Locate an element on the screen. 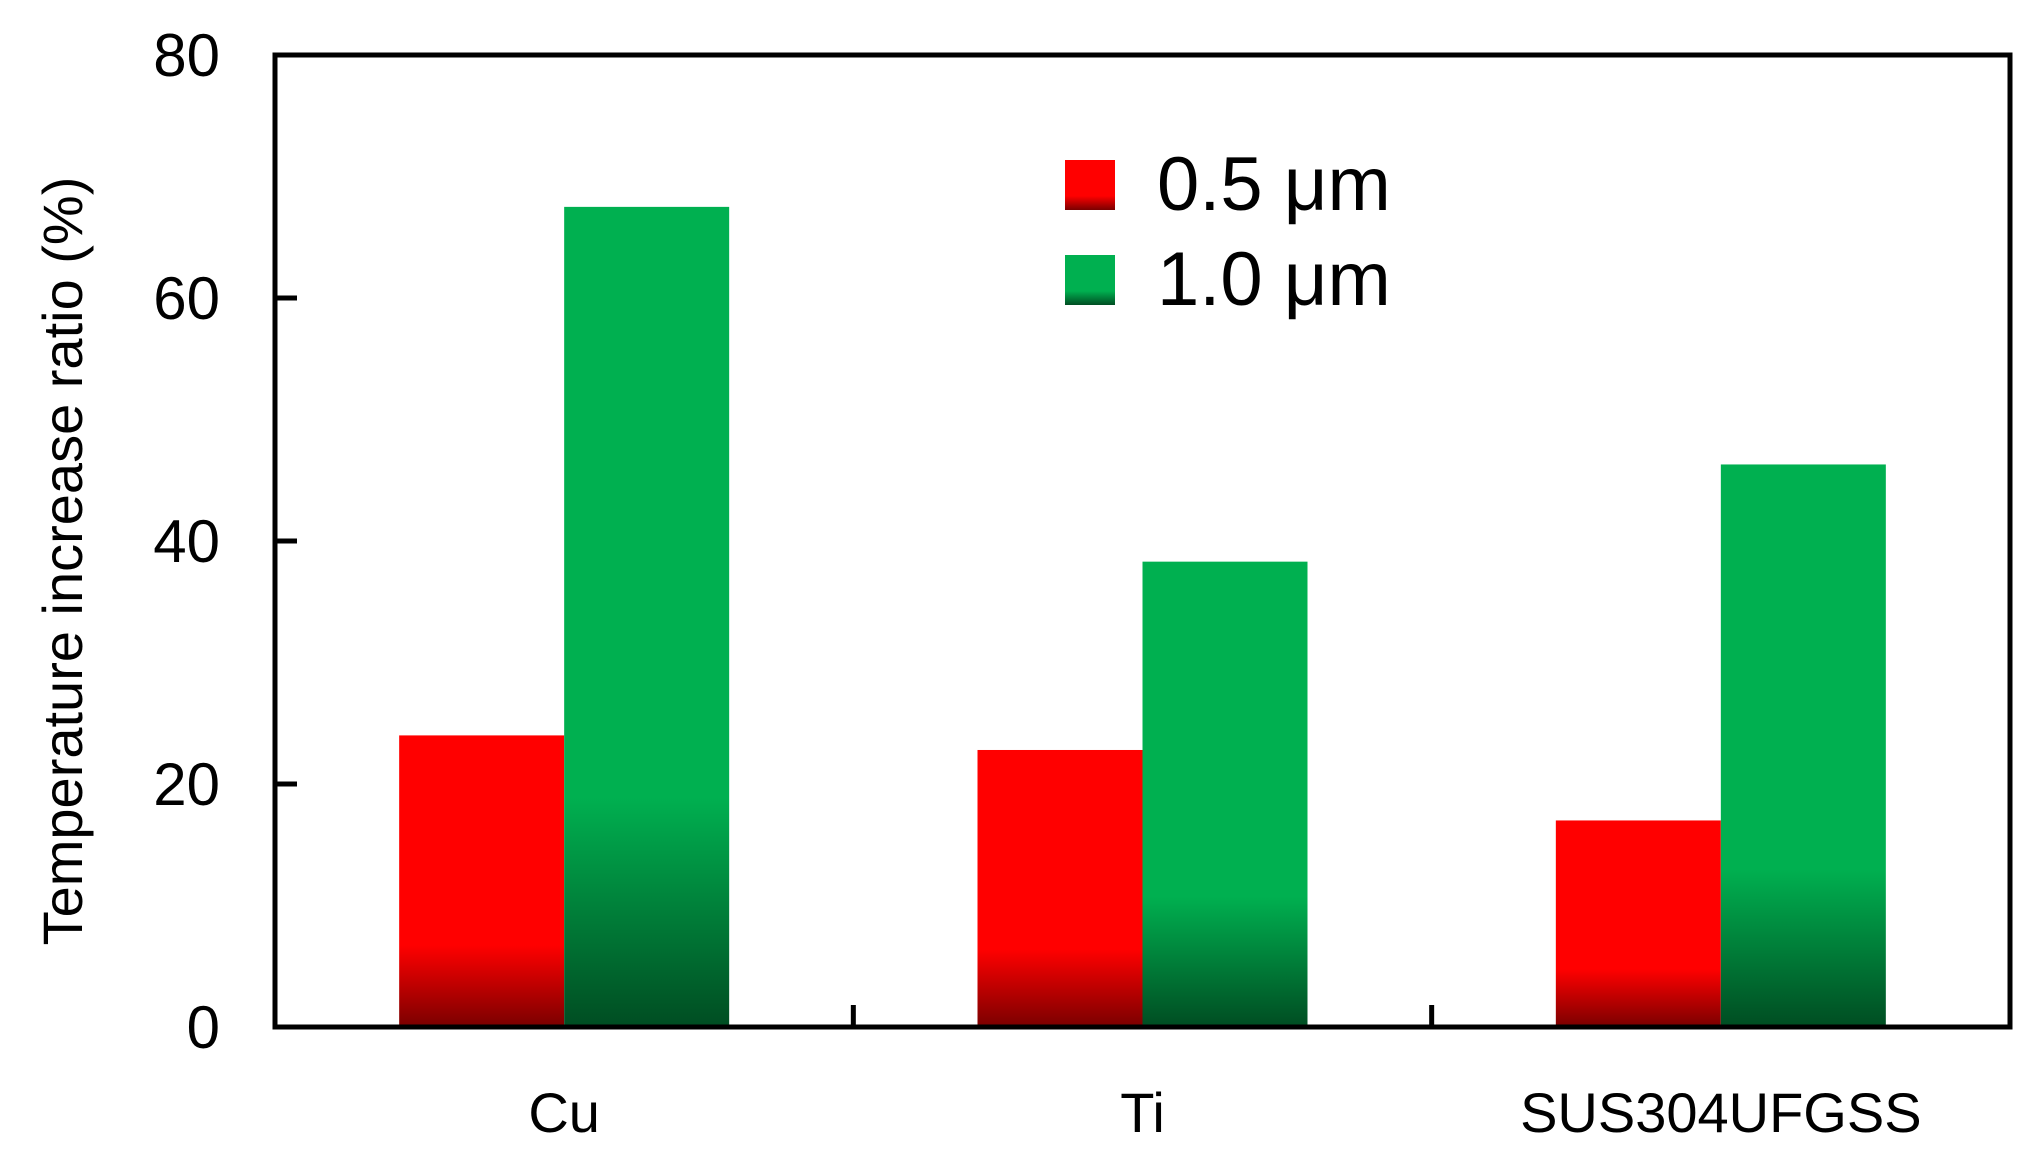 Image resolution: width=2030 pixels, height=1161 pixels. x-category-label: SUS304UFGSS is located at coordinates (1721, 1112).